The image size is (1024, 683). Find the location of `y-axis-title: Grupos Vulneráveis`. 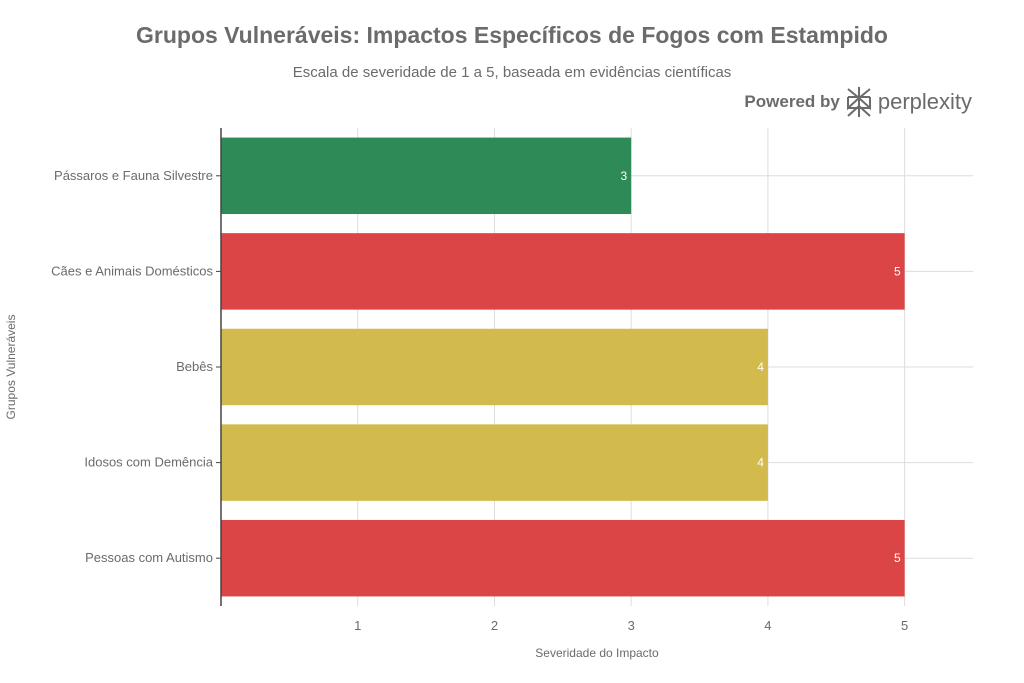

y-axis-title: Grupos Vulneráveis is located at coordinates (11, 367).